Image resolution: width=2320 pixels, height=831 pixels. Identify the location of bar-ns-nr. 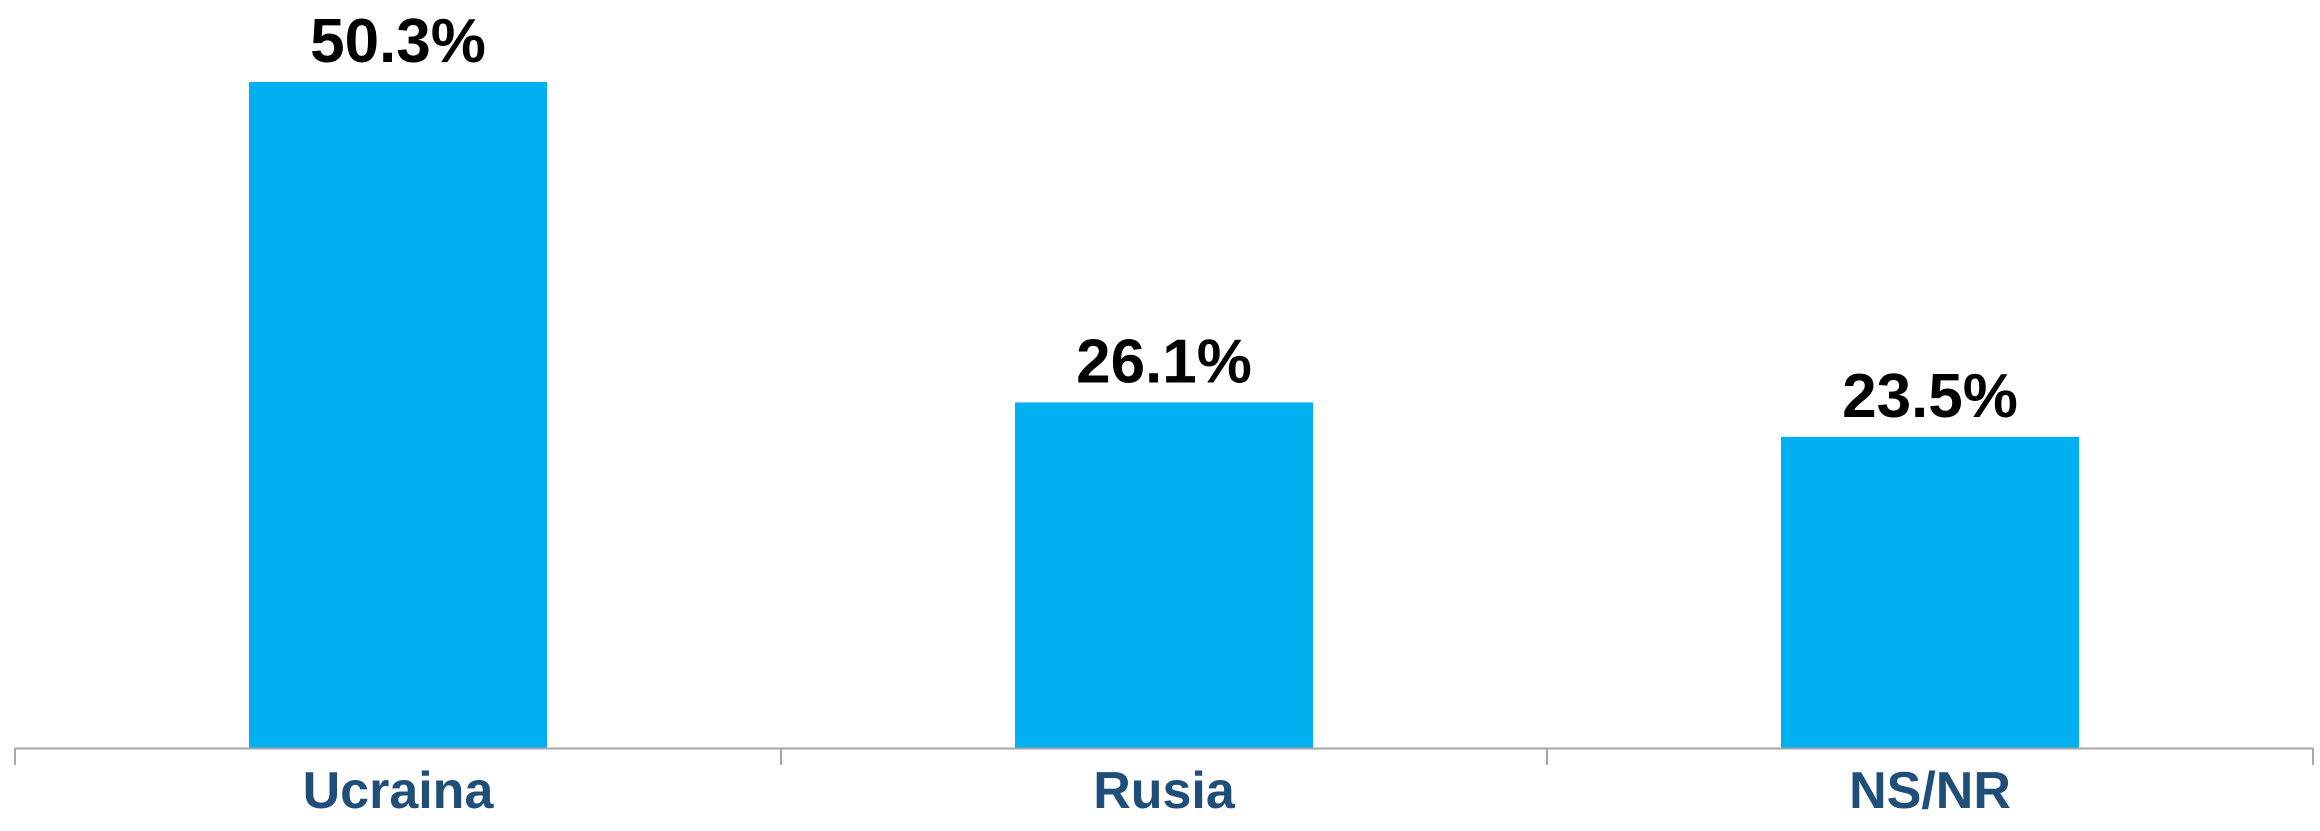
(1930, 592).